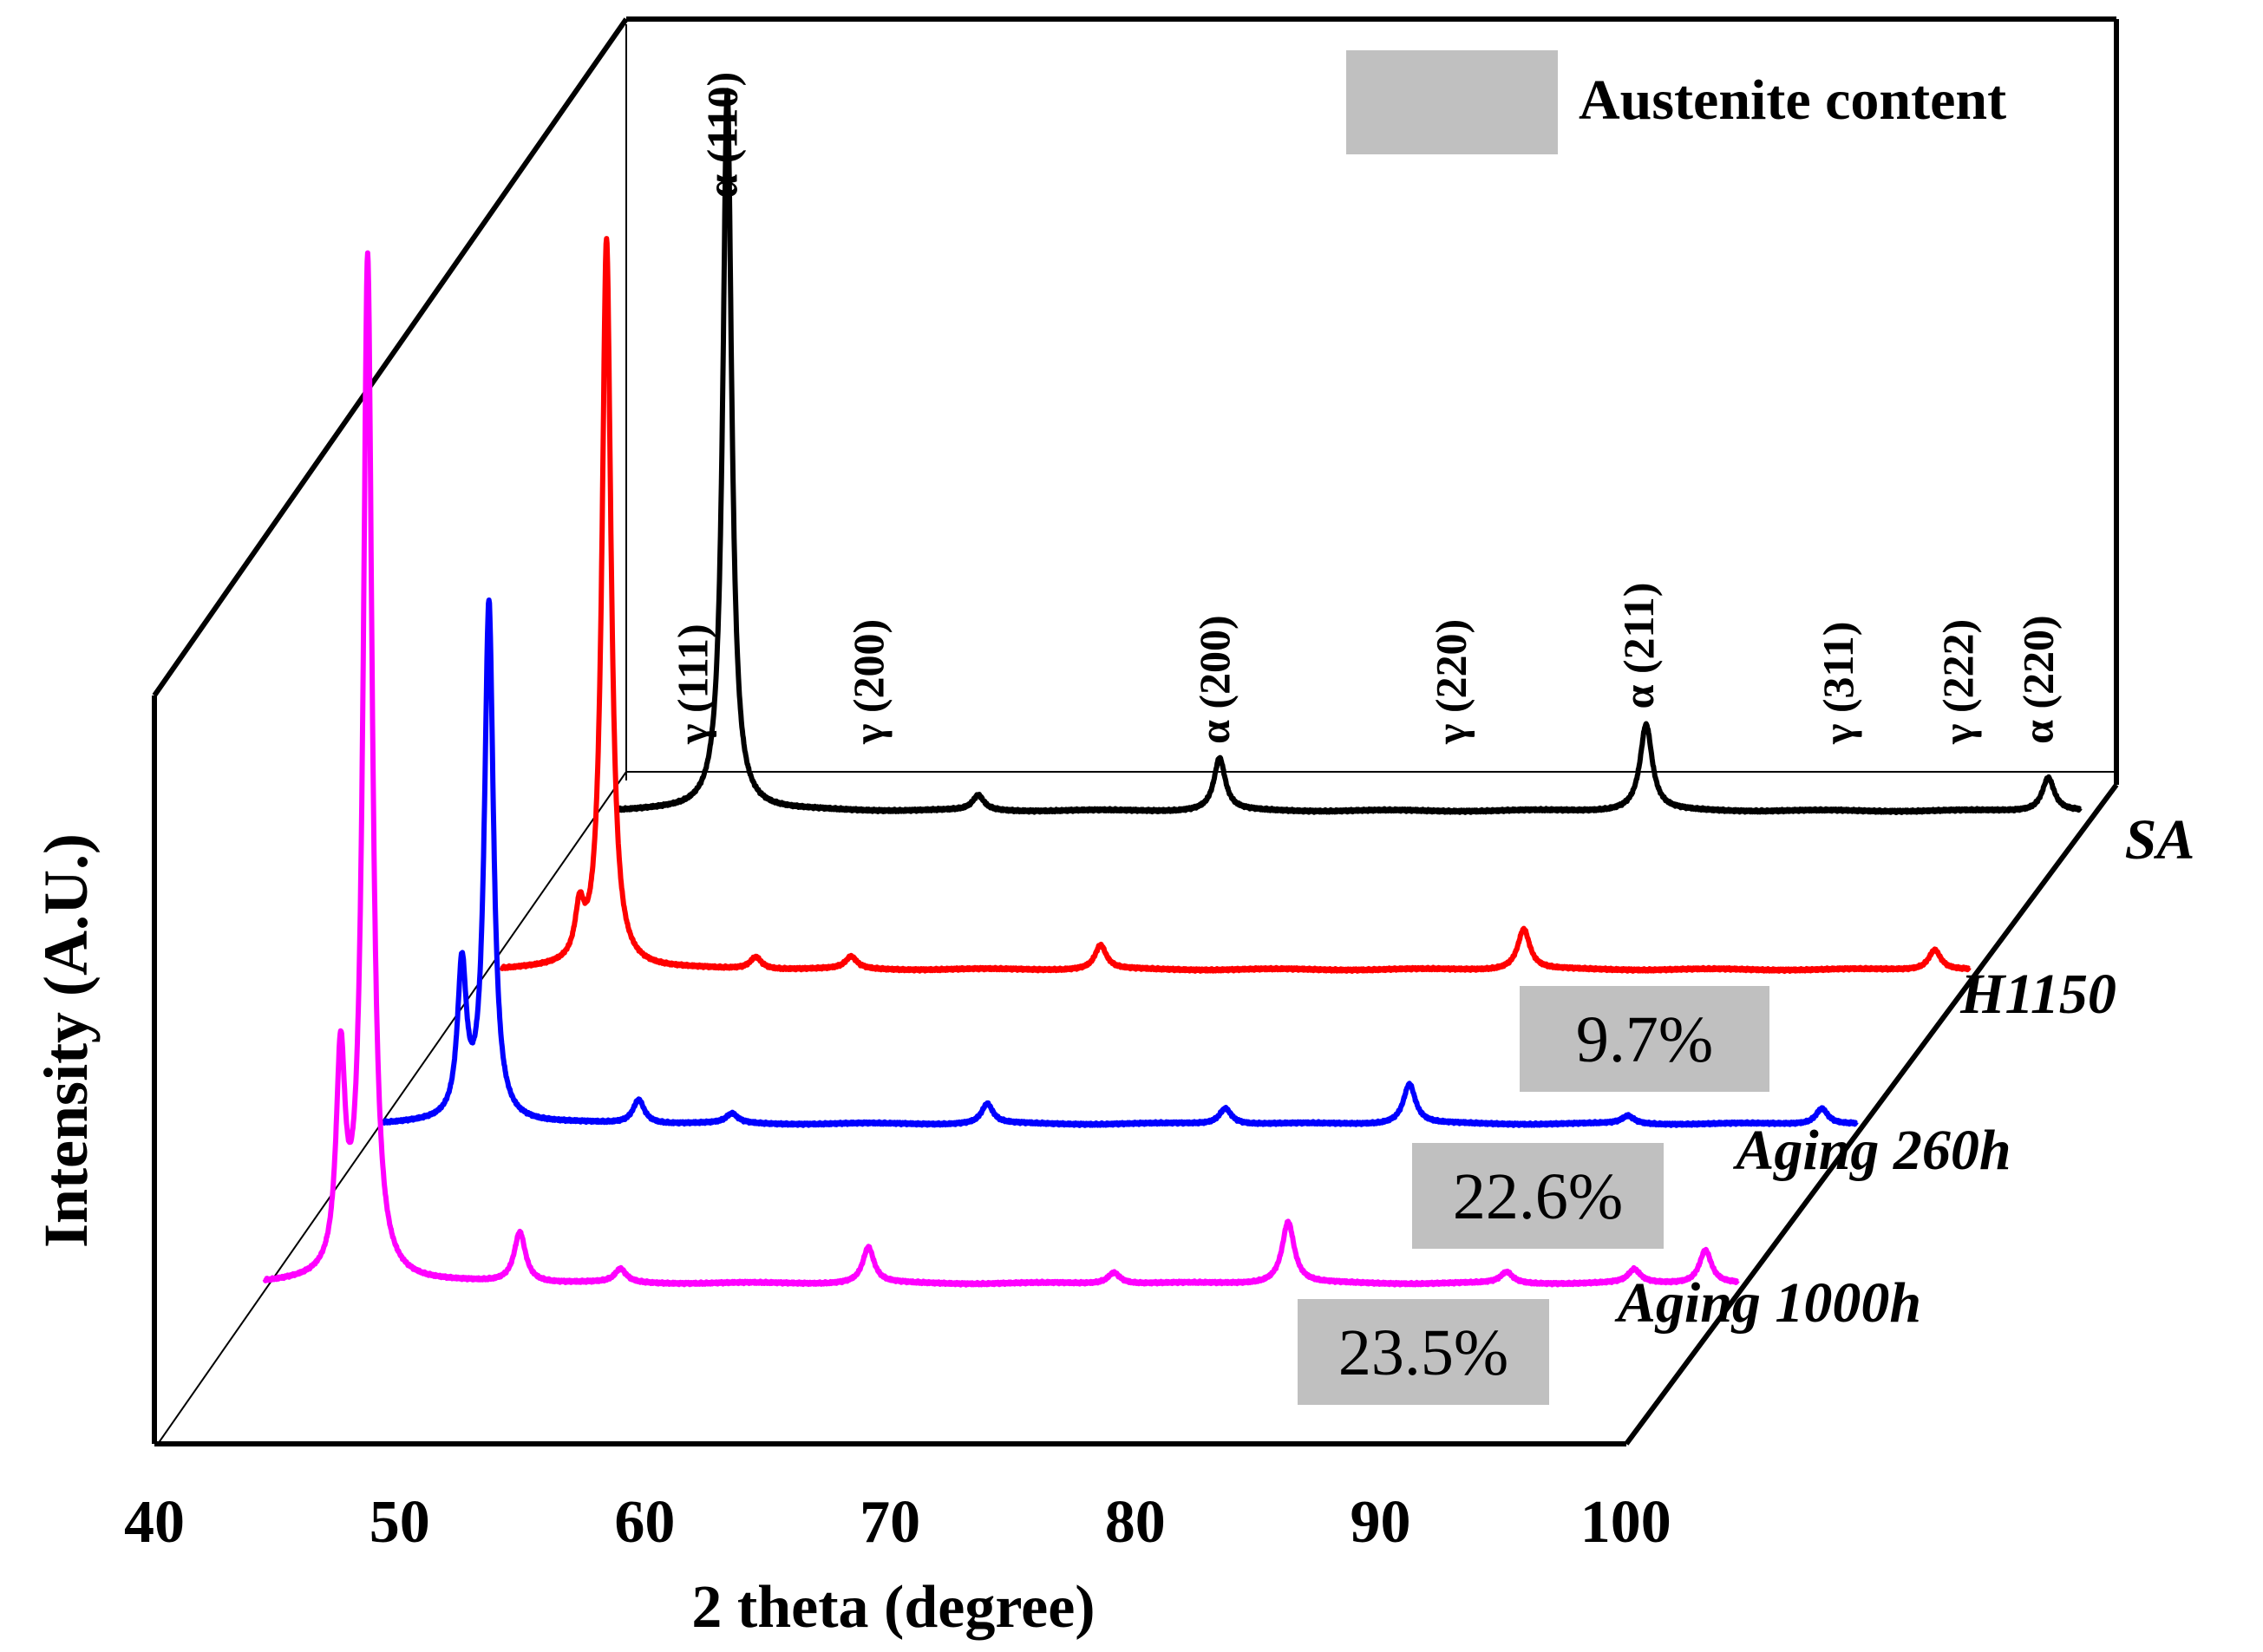 Image resolution: width=2263 pixels, height=1652 pixels. Describe the element at coordinates (890, 1523) in the screenshot. I see `x-tick-label-70: 70` at that location.